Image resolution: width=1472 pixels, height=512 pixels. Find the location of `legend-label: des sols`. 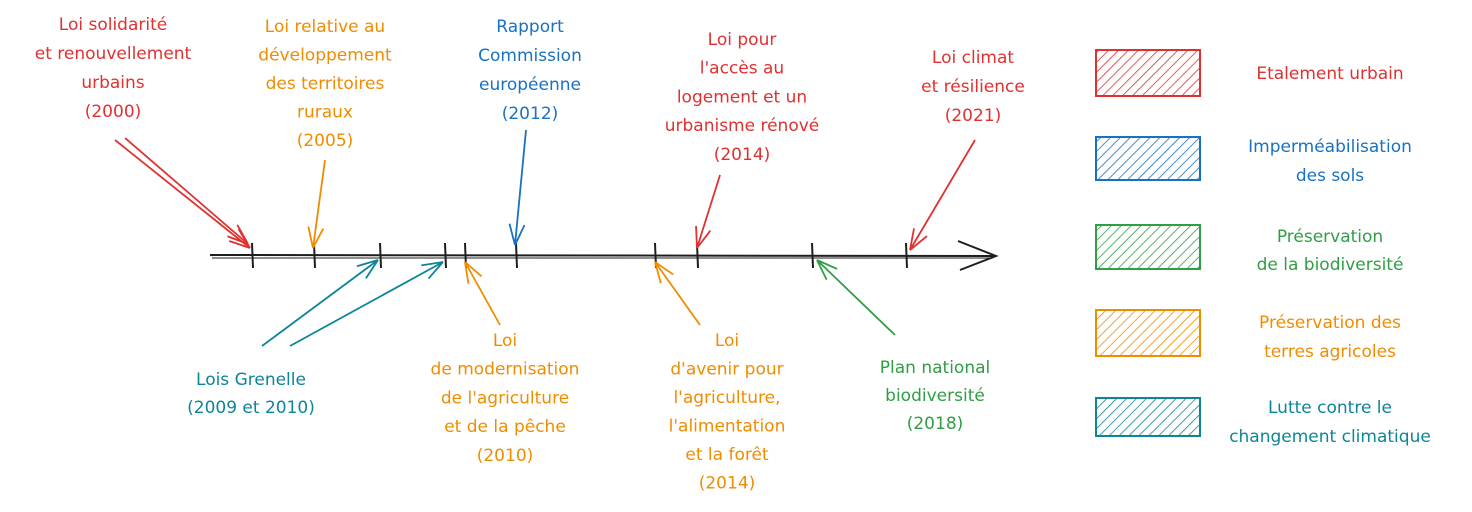

legend-label: des sols is located at coordinates (1330, 176).